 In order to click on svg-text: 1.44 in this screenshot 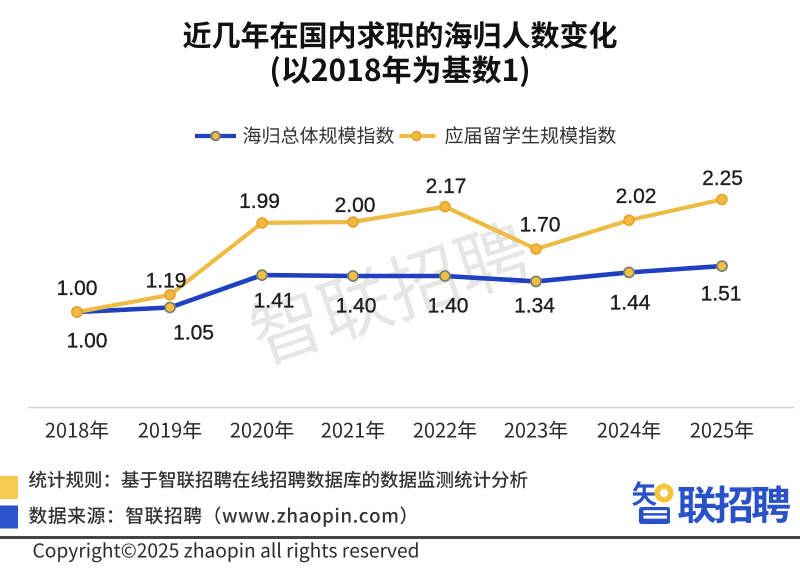, I will do `click(630, 303)`.